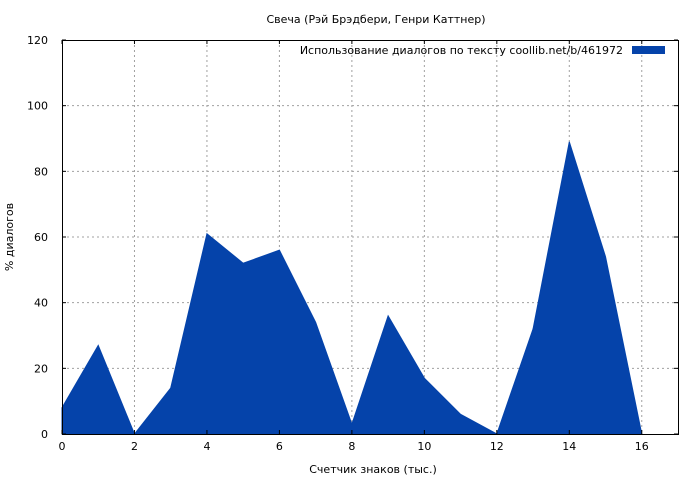 The width and height of the screenshot is (700, 480). What do you see at coordinates (134, 446) in the screenshot?
I see `x-tick-label: 2` at bounding box center [134, 446].